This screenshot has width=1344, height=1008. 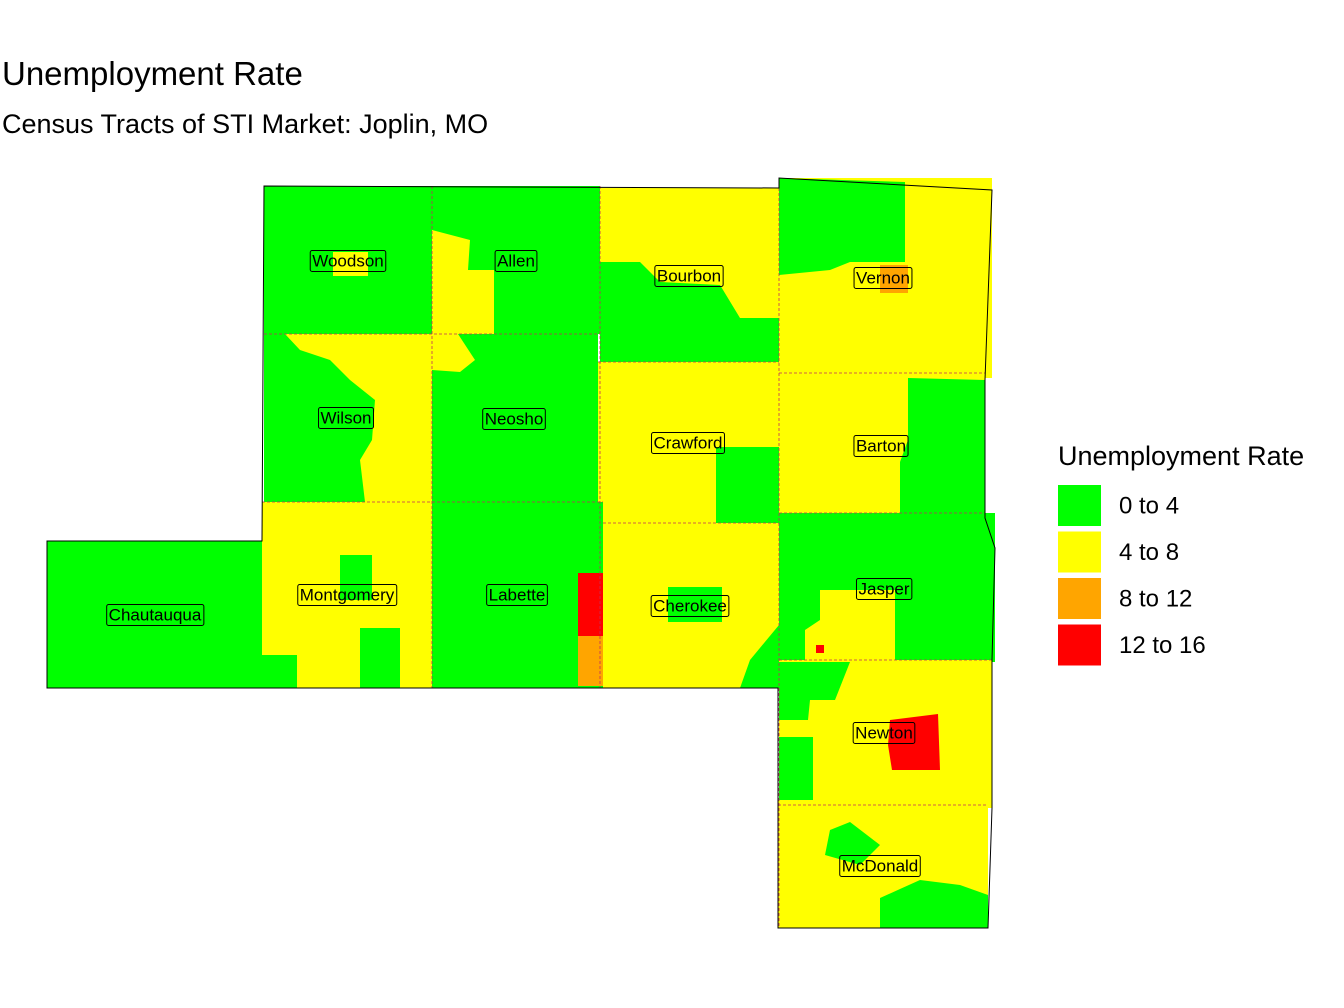 What do you see at coordinates (1155, 598) in the screenshot?
I see `legend-label: 8 to 12` at bounding box center [1155, 598].